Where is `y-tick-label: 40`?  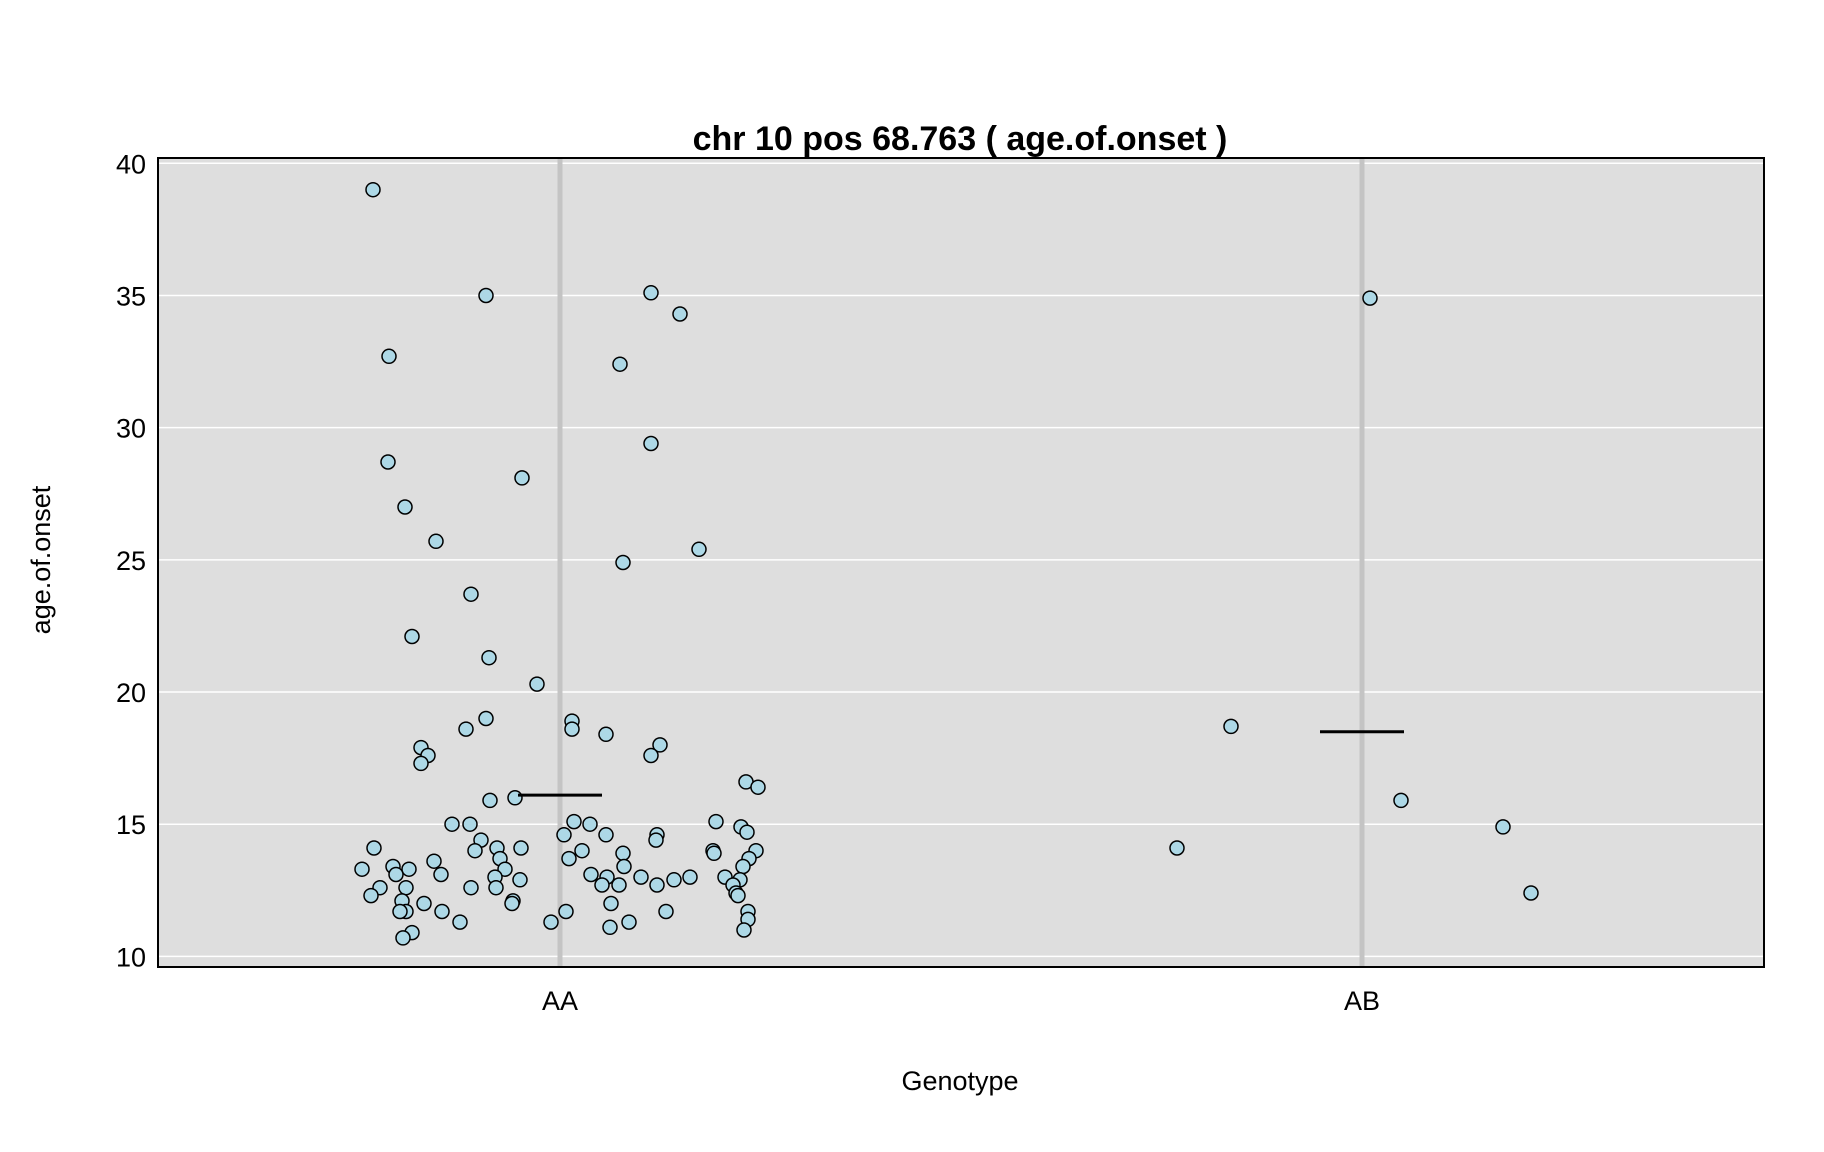
y-tick-label: 40 is located at coordinates (131, 164).